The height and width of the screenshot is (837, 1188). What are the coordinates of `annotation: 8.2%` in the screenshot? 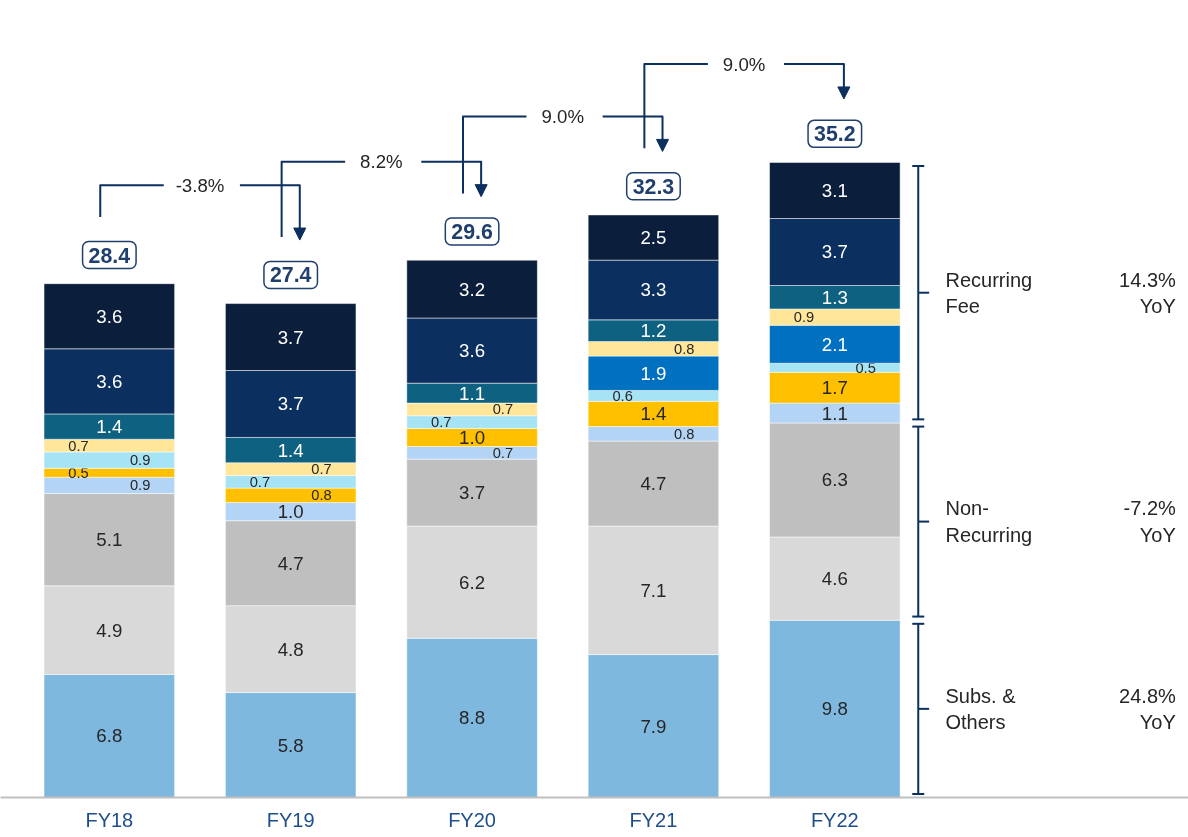 It's located at (381, 162).